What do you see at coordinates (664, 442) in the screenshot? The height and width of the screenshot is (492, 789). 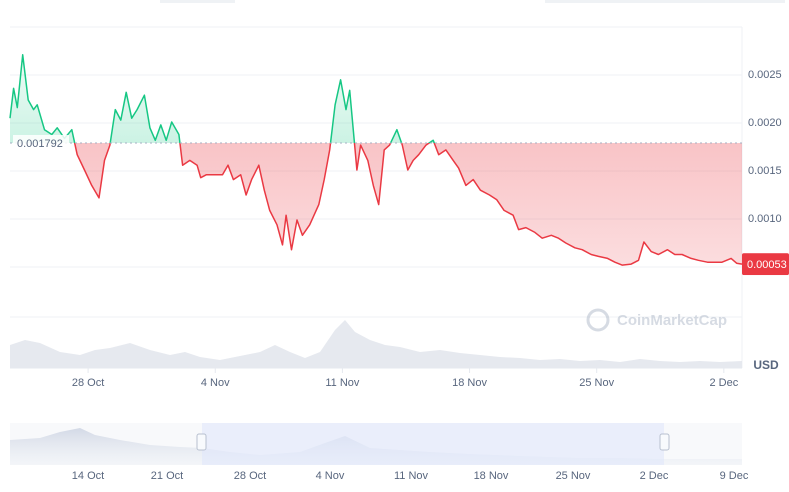 I see `navigator-handle-right` at bounding box center [664, 442].